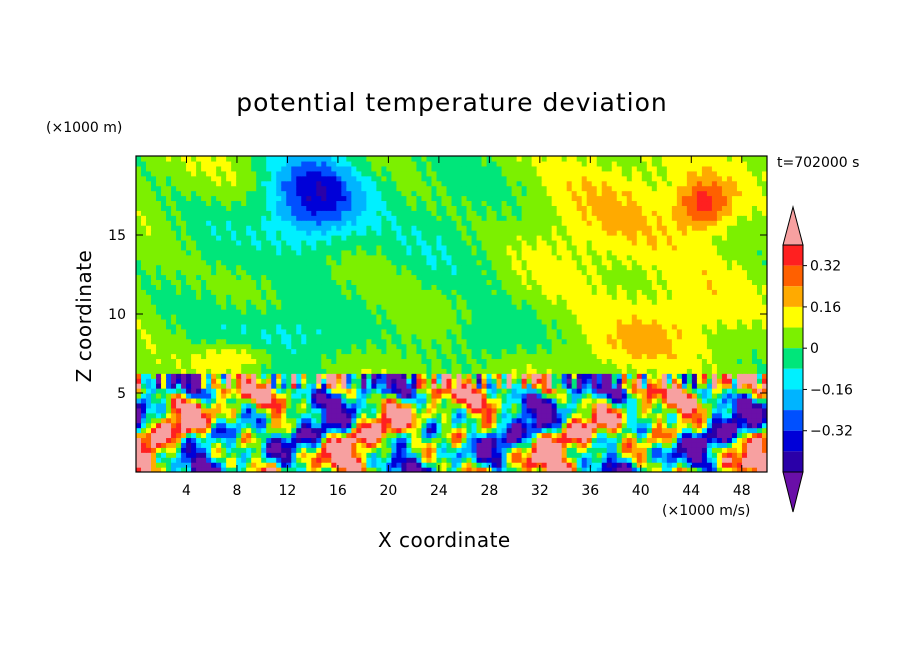 This screenshot has width=904, height=654. What do you see at coordinates (84, 128) in the screenshot?
I see `y-axis-unit: (×1000 m)` at bounding box center [84, 128].